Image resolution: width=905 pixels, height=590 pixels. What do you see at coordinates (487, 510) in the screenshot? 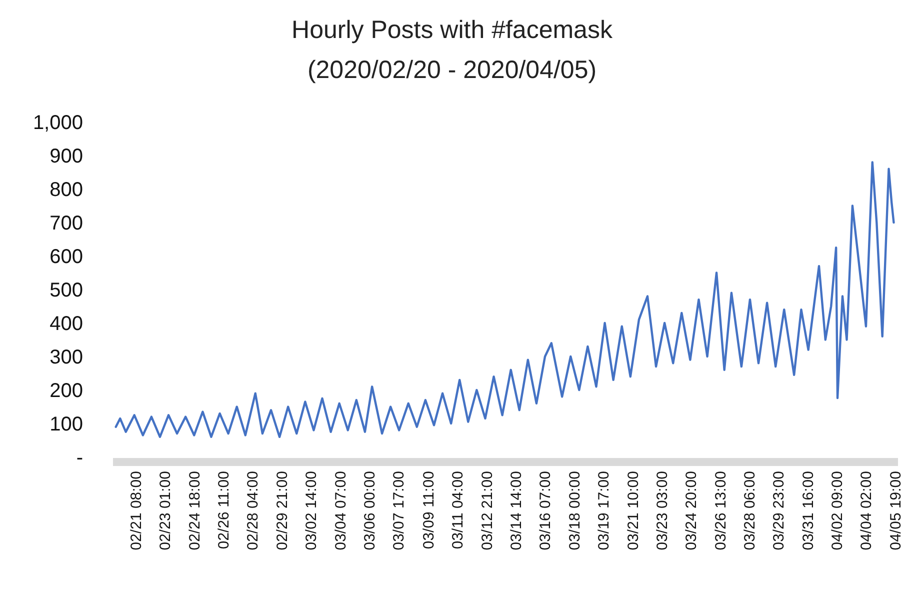
I see `x-tick-label: 03/12 21:00` at bounding box center [487, 510].